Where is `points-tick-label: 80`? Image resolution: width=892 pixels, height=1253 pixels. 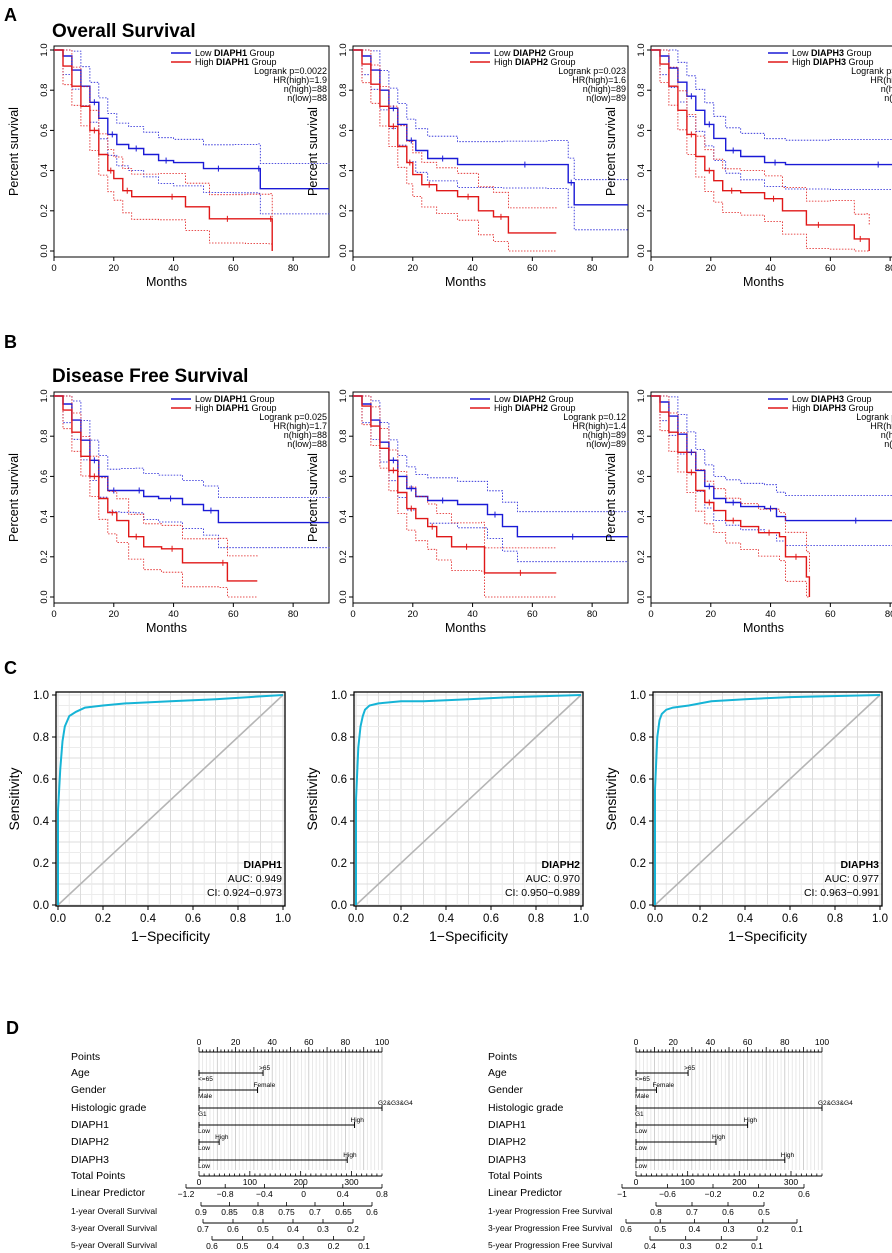
points-tick-label: 80 is located at coordinates (785, 1042).